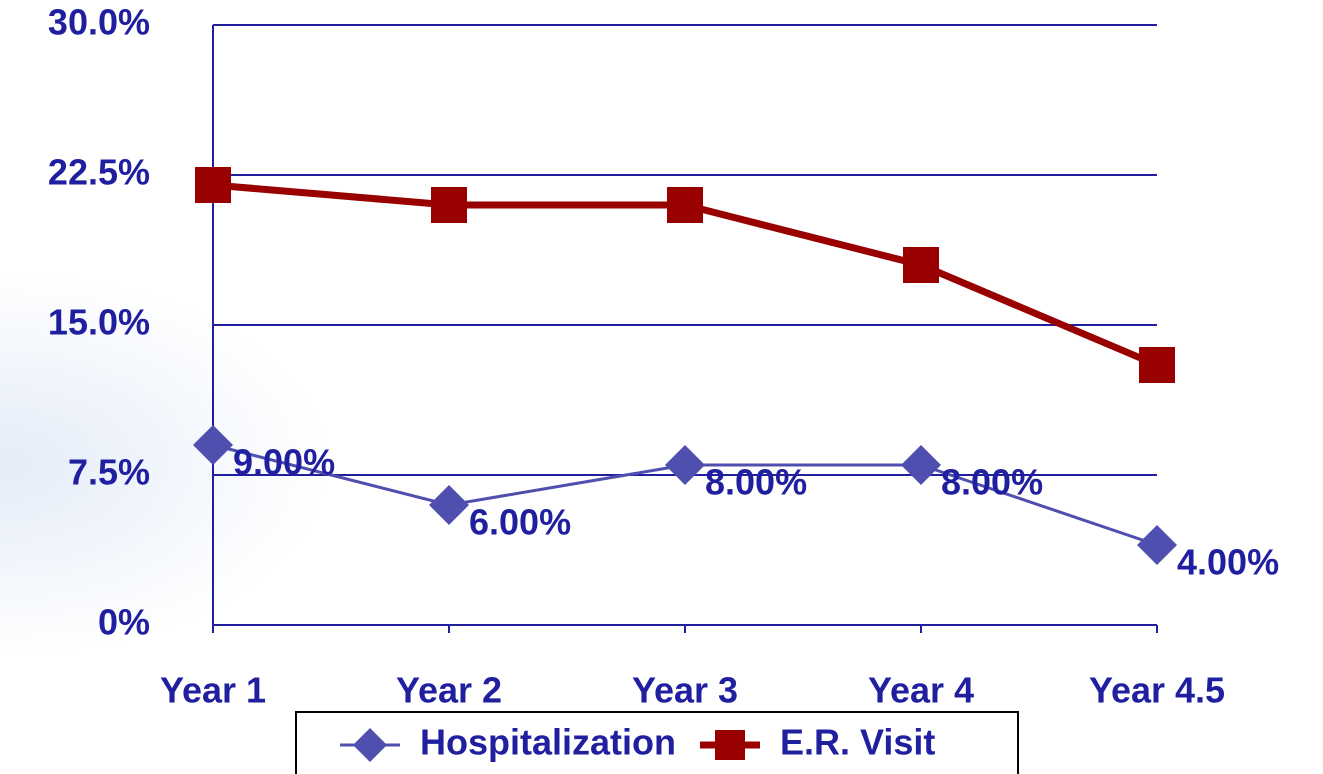  What do you see at coordinates (857, 742) in the screenshot?
I see `legend-label: E.R. Visit` at bounding box center [857, 742].